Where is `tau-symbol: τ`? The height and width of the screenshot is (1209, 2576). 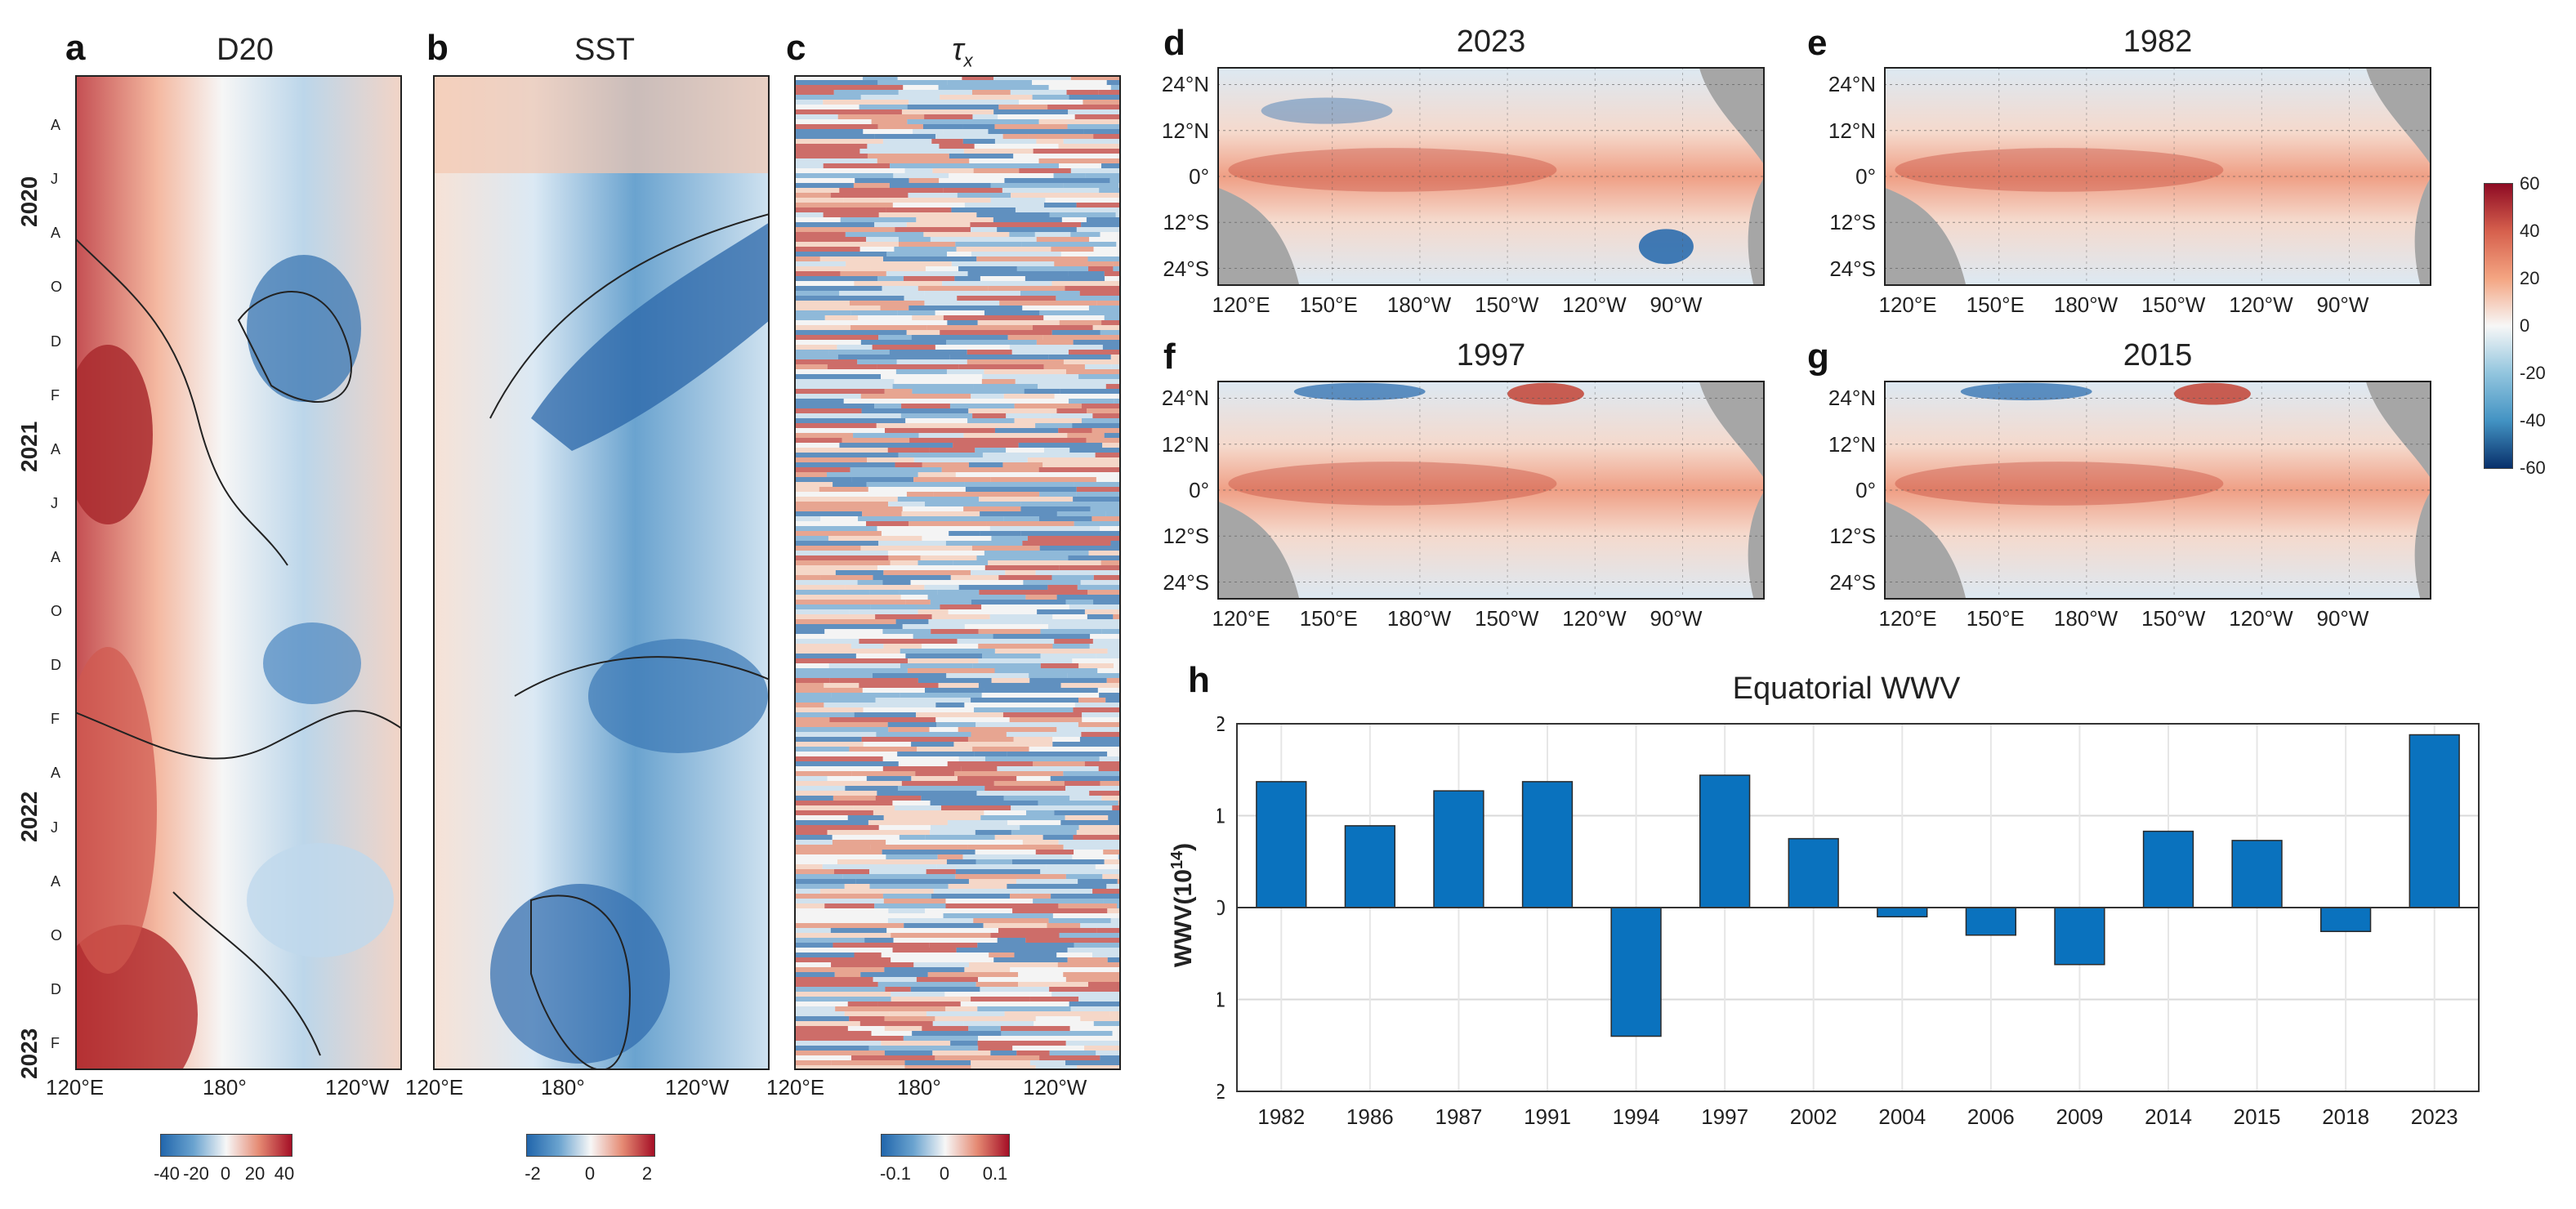
tau-symbol: τ is located at coordinates (958, 50).